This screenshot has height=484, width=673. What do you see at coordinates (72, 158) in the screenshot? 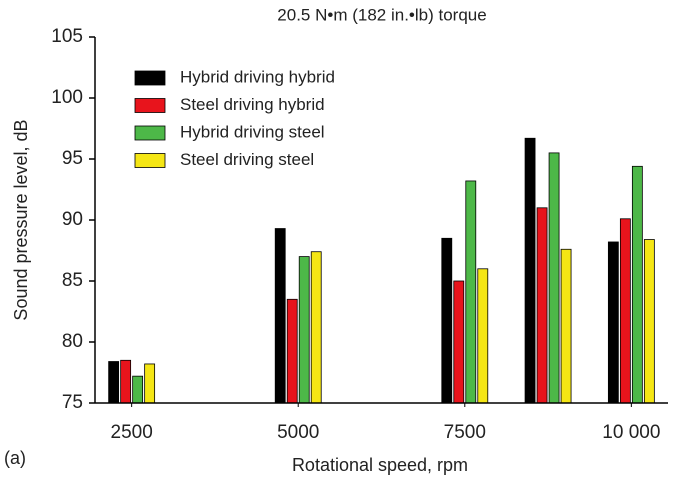
I see `y-tick-label: 95` at bounding box center [72, 158].